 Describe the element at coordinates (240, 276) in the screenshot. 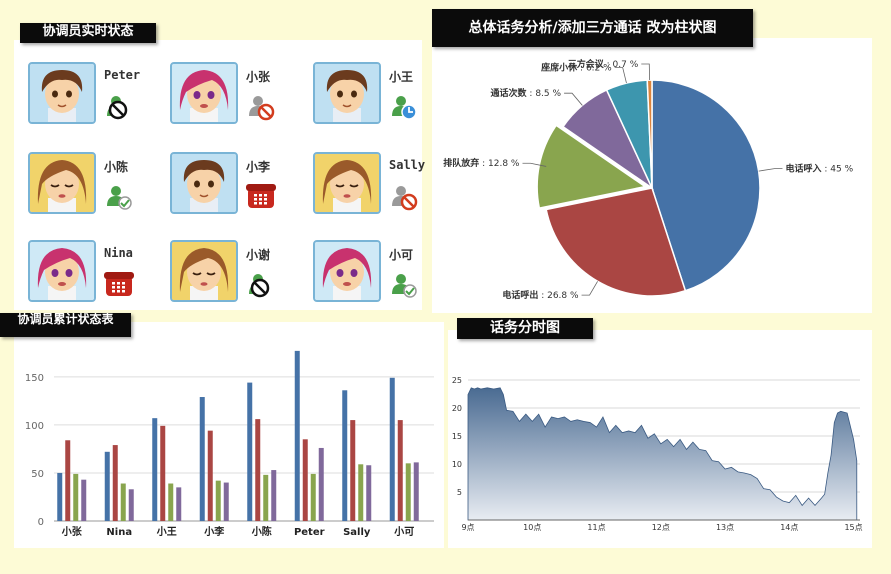

I see `agent-card: 小谢` at that location.